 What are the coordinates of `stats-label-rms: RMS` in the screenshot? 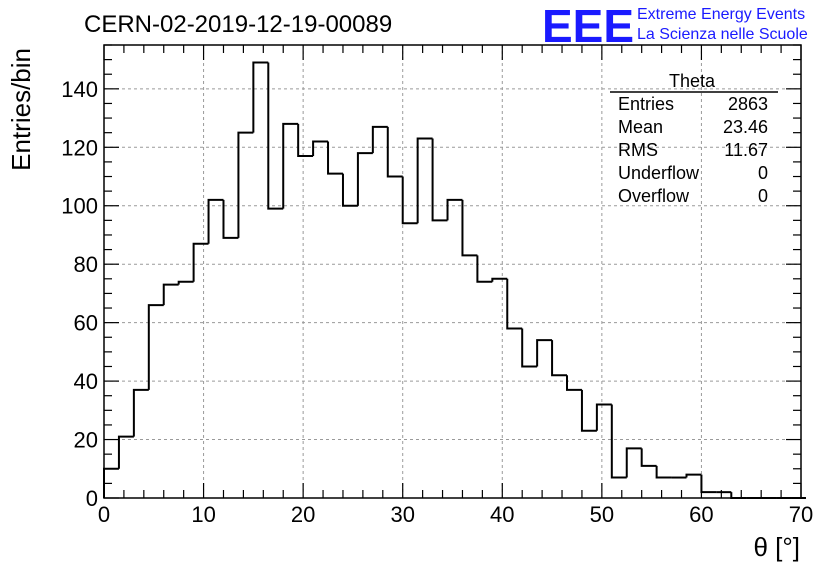 It's located at (638, 150).